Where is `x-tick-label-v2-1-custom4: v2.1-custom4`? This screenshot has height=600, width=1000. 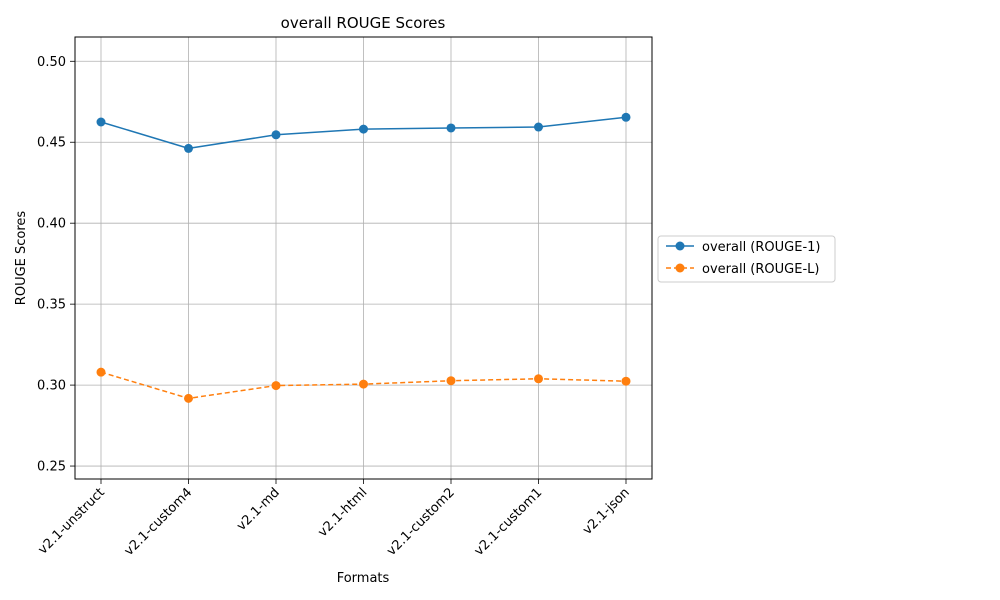
x-tick-label-v2-1-custom4: v2.1-custom4 is located at coordinates (159, 522).